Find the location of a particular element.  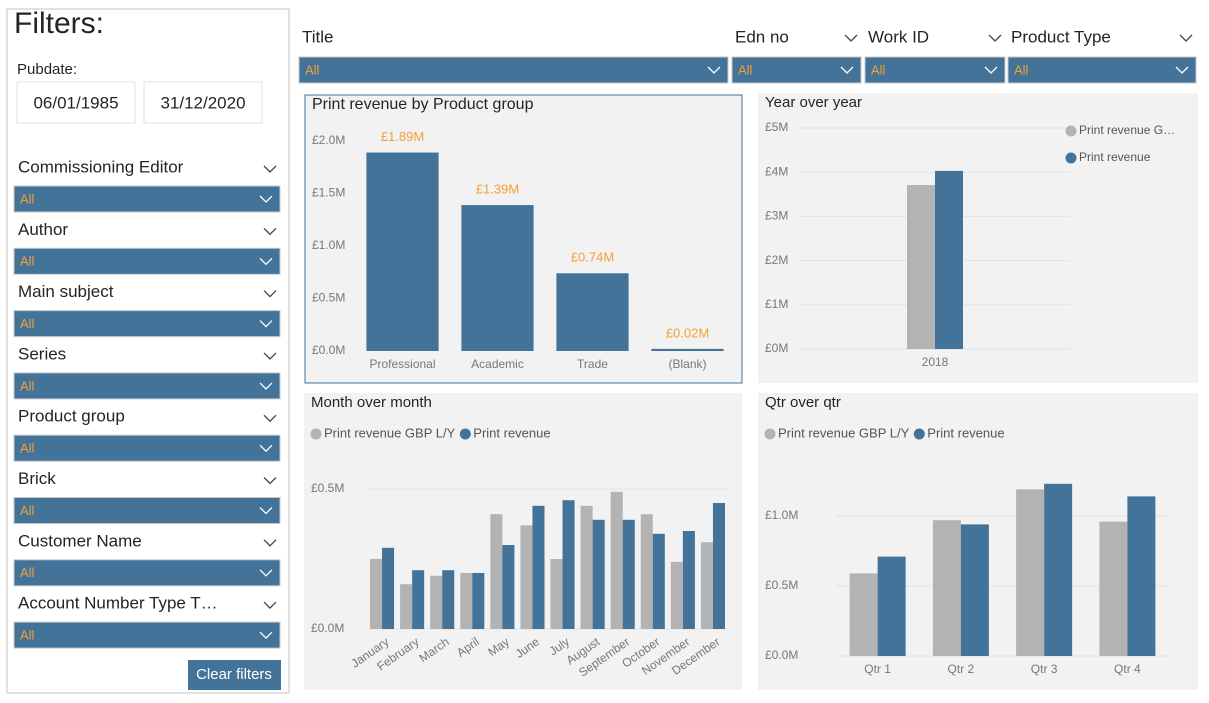

legend-label: Print revenue is located at coordinates (511, 432).